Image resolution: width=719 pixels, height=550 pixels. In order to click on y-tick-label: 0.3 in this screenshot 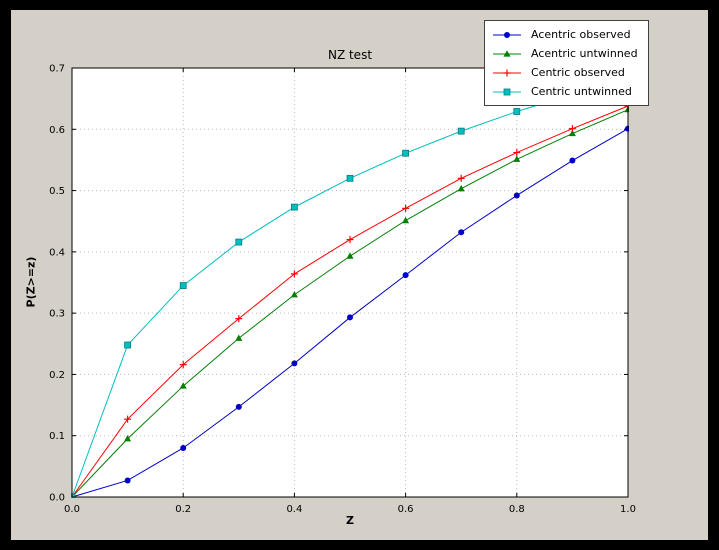, I will do `click(57, 314)`.